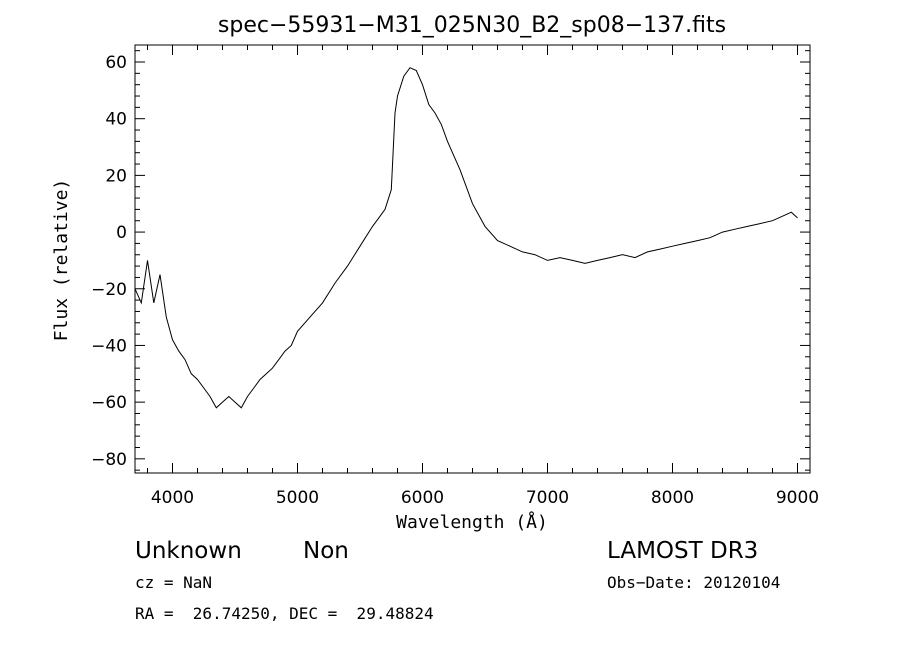  What do you see at coordinates (326, 551) in the screenshot?
I see `object-subclass-text: Non` at bounding box center [326, 551].